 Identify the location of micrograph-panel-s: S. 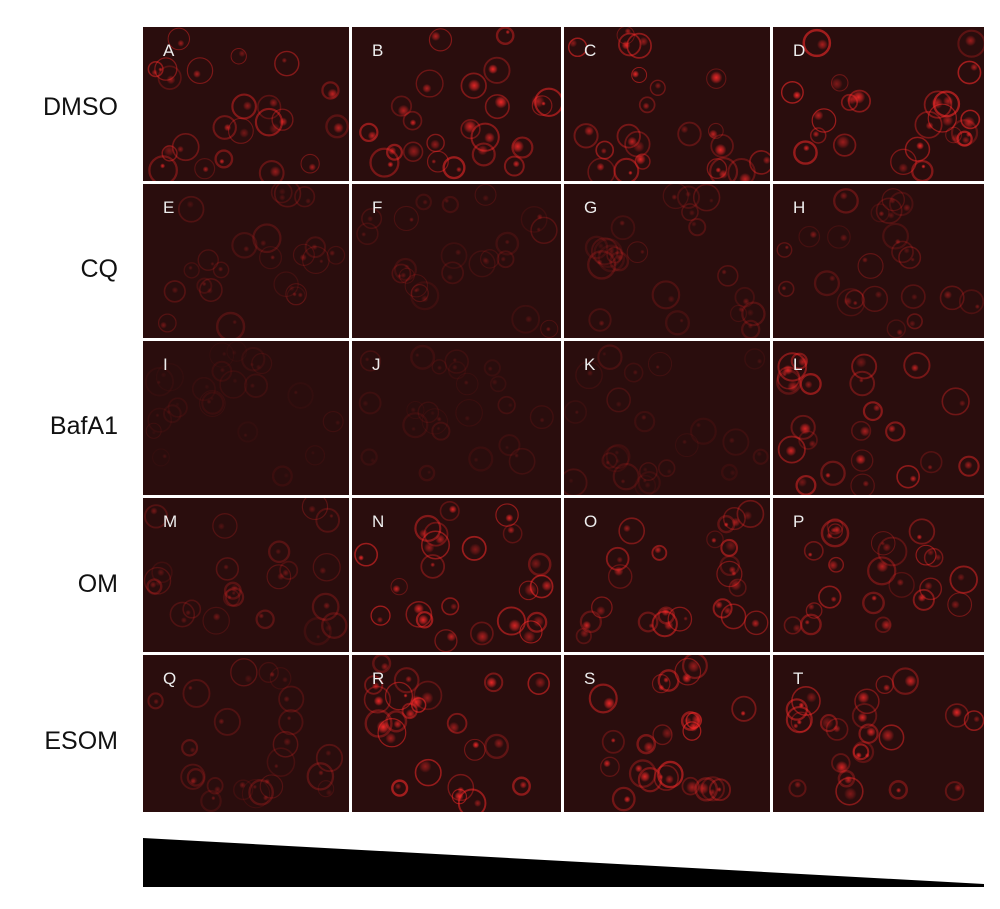
(668, 733).